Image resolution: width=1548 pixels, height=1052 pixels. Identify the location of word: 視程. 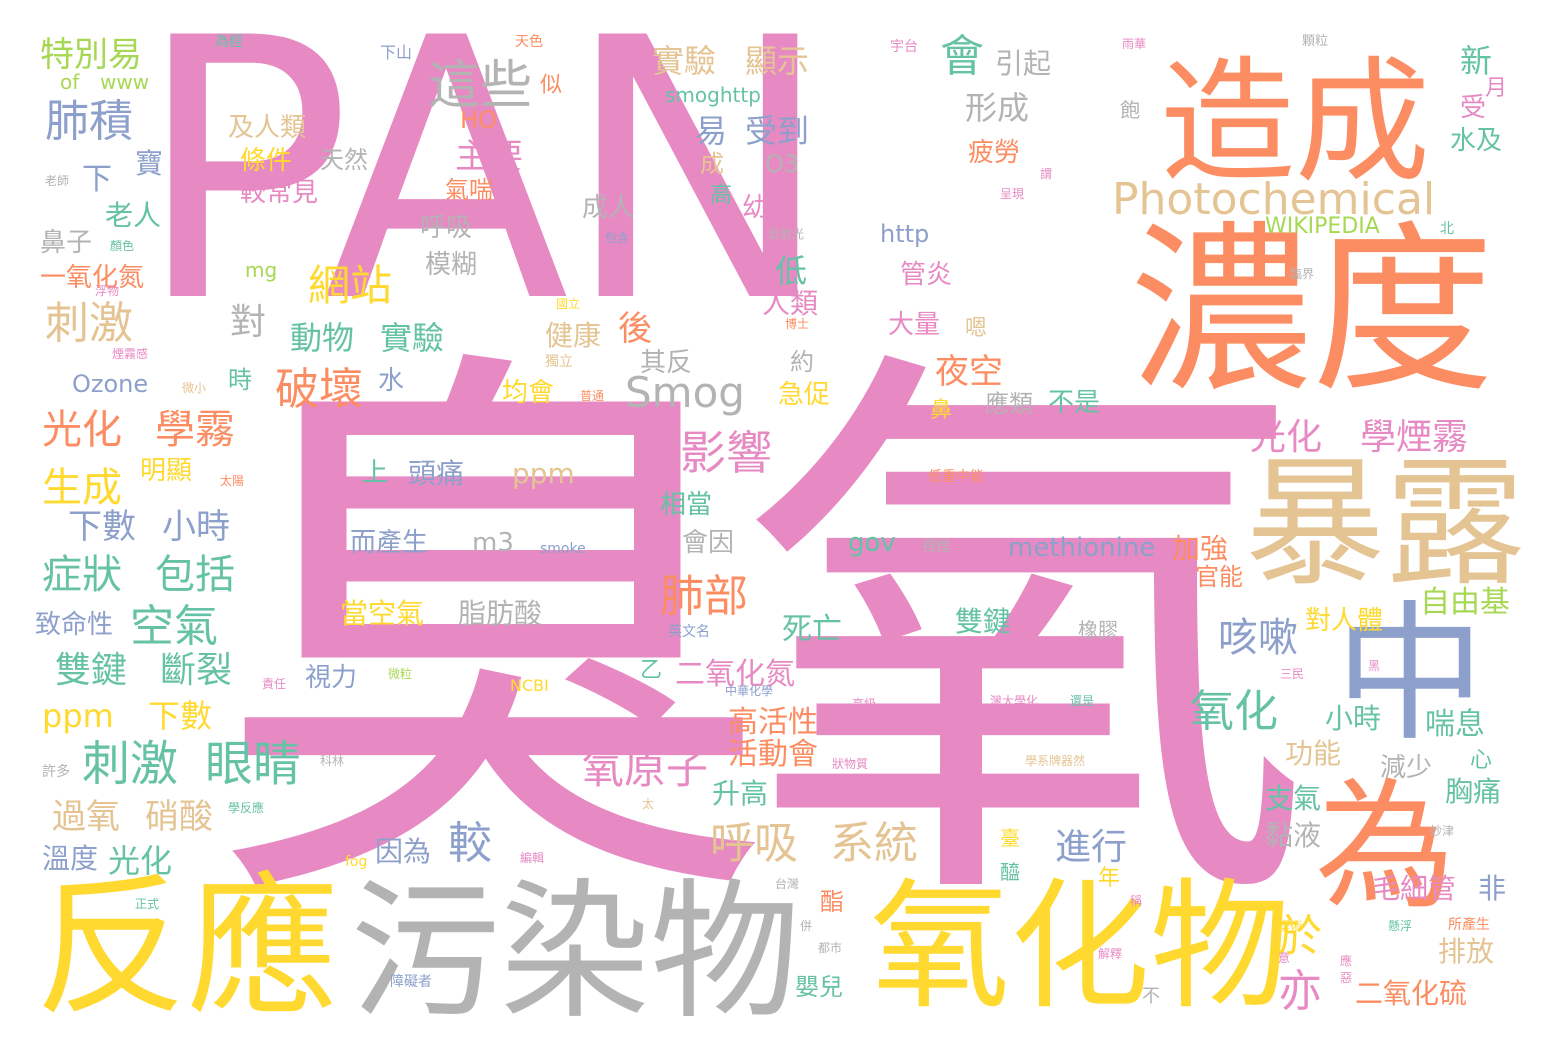
(936, 547).